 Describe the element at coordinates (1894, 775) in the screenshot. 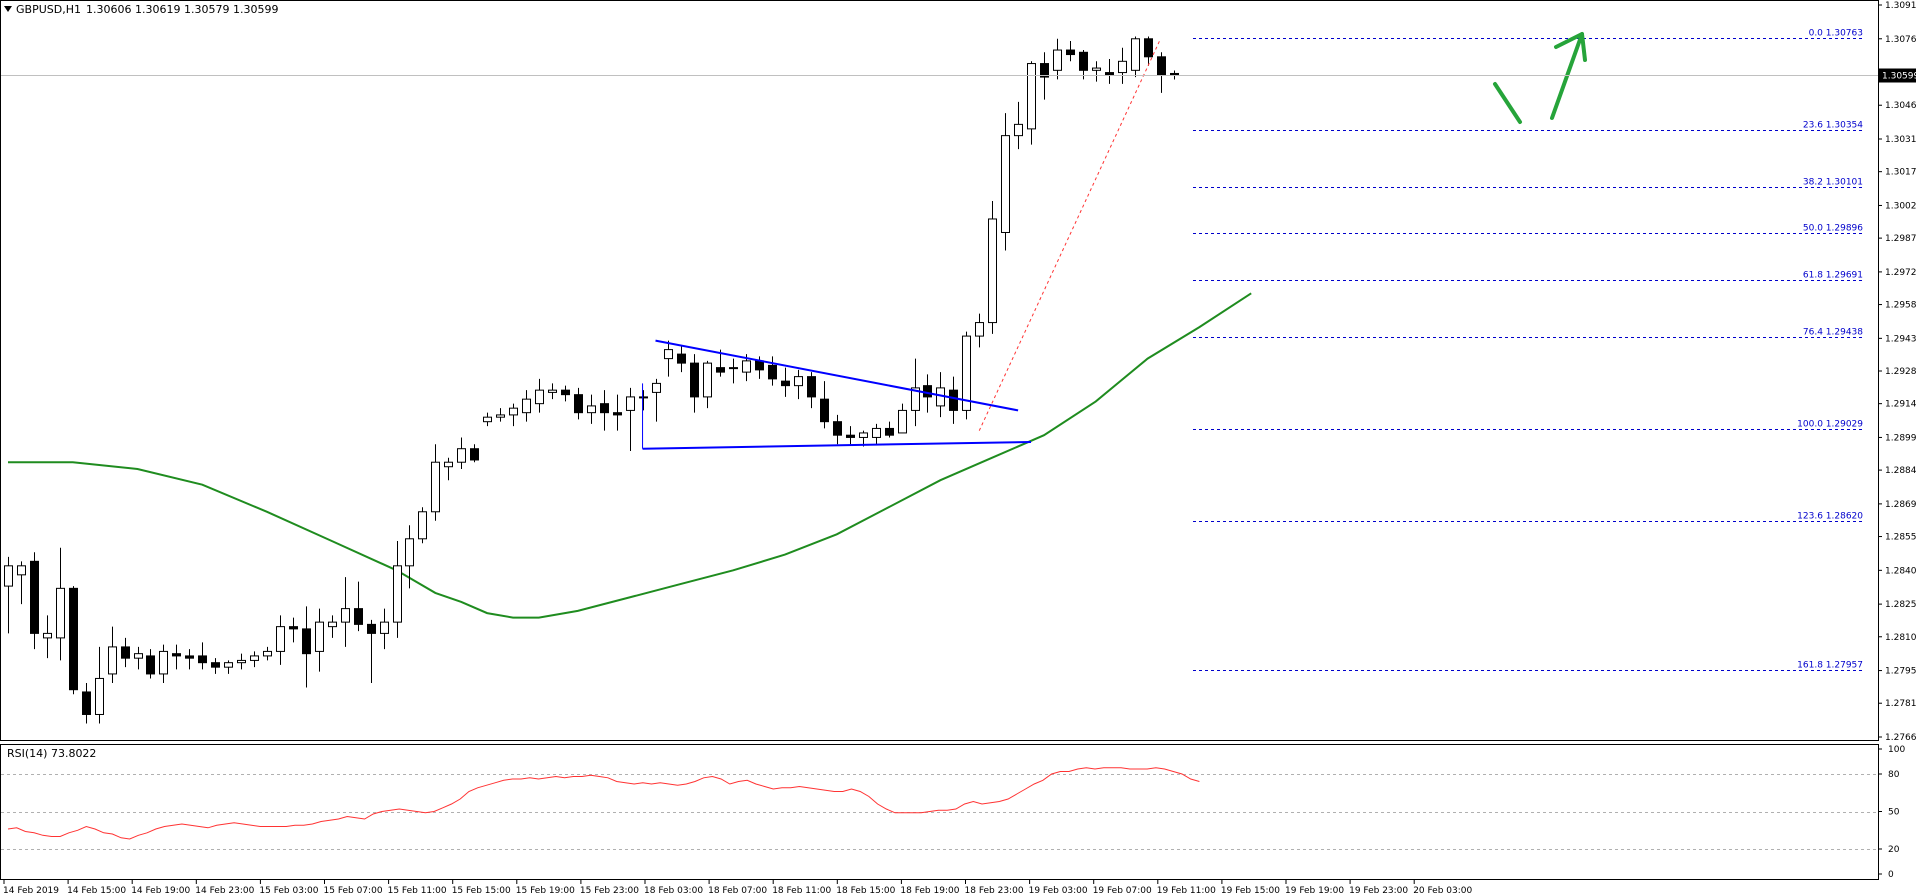

I see `rsi-tick-label: 80` at that location.